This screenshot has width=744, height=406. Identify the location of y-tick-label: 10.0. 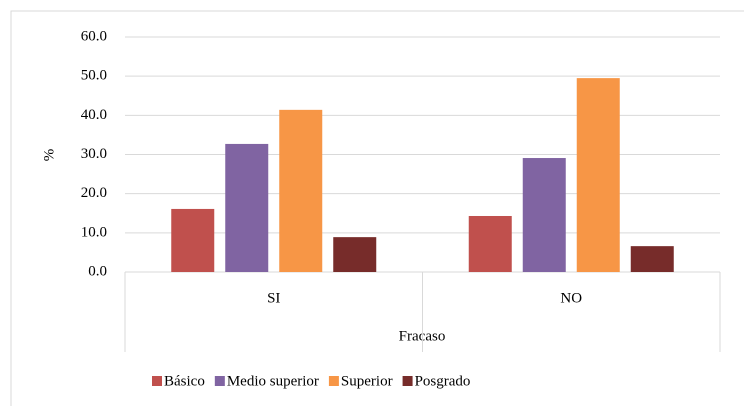
(94, 232).